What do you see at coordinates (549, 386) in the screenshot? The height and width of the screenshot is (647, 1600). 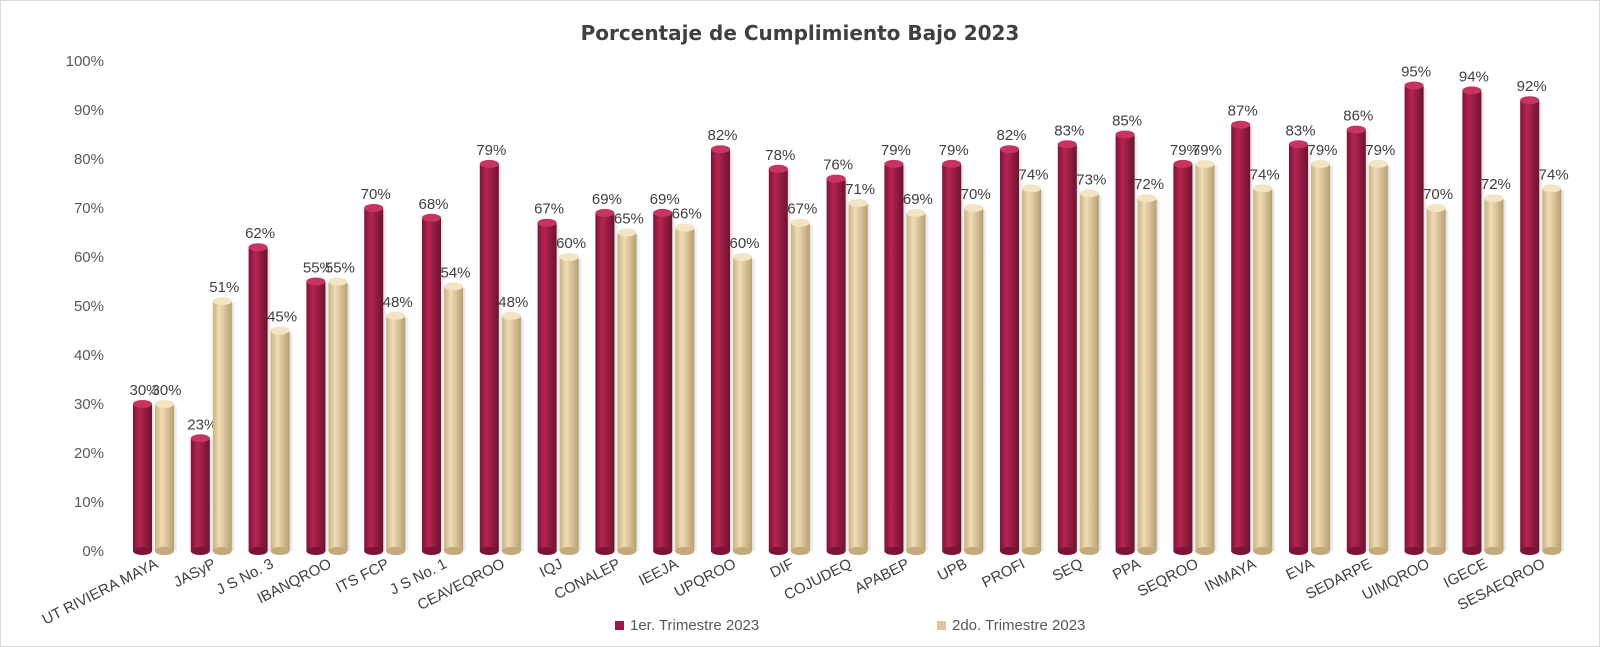 I see `bar-1-iqj` at bounding box center [549, 386].